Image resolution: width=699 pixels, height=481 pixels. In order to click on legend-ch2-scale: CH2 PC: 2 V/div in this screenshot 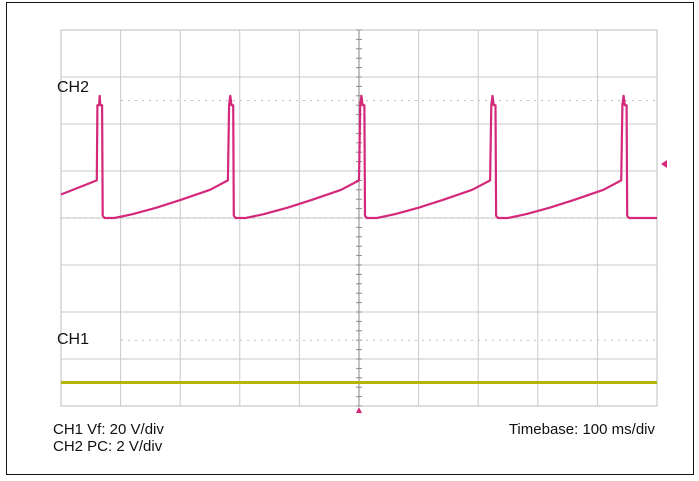, I will do `click(108, 446)`.